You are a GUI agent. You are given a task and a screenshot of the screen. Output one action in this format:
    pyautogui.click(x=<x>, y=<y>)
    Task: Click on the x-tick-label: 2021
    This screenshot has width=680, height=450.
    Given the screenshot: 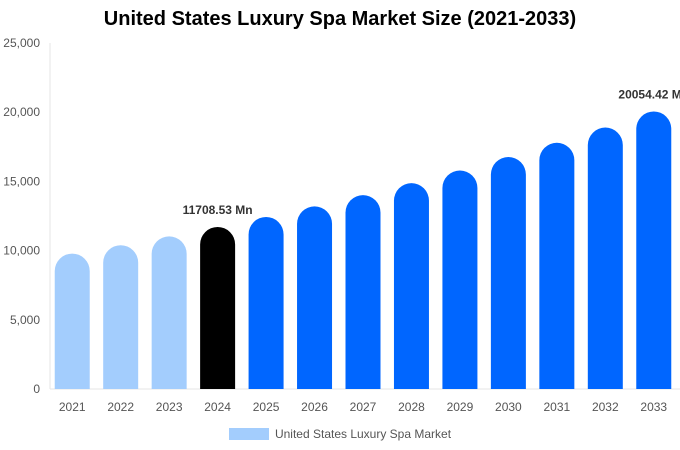 What is the action you would take?
    pyautogui.click(x=72, y=407)
    